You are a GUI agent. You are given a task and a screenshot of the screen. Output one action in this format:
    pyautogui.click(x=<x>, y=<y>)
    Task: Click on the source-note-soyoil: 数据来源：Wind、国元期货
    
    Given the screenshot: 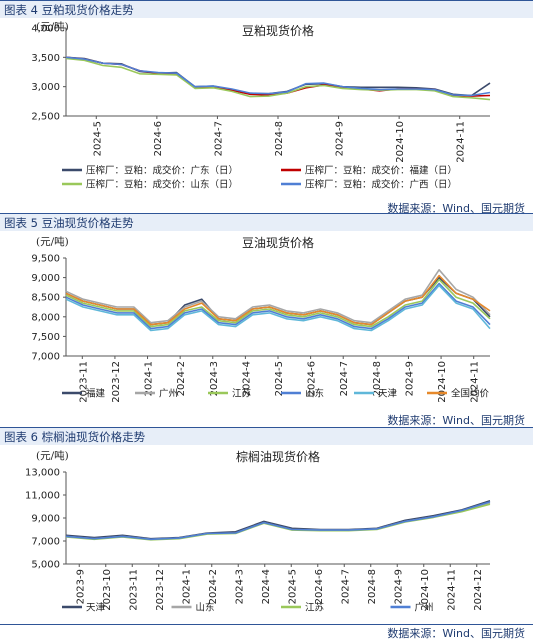 What is the action you would take?
    pyautogui.click(x=456, y=420)
    